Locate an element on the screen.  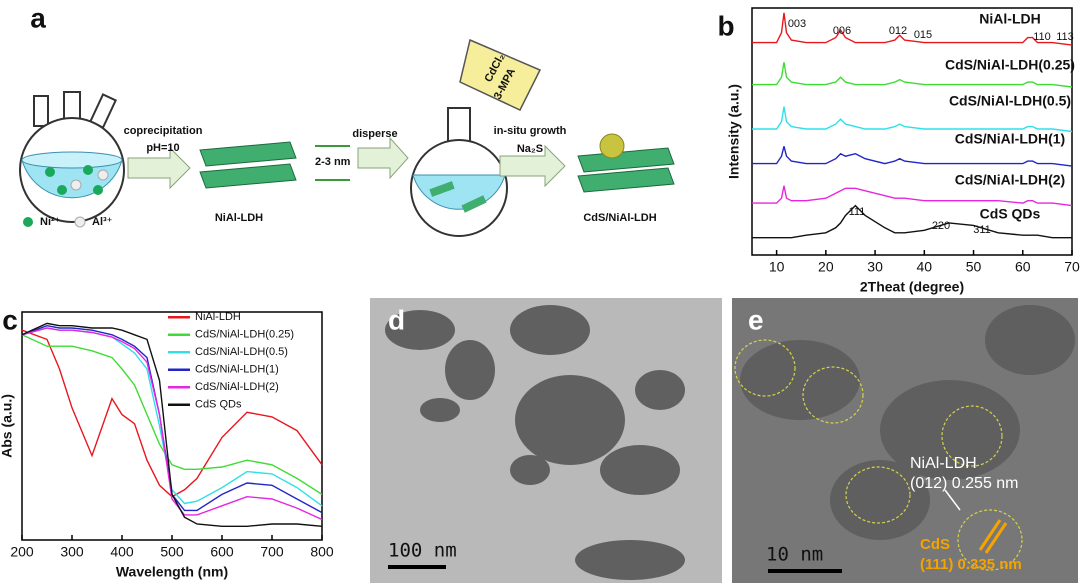
x-tick-label: 700 is located at coordinates (272, 552).